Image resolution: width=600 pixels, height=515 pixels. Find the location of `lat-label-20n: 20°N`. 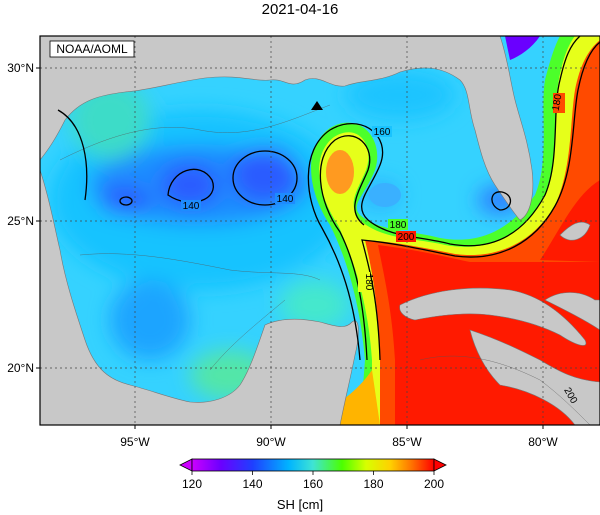

lat-label-20n: 20°N is located at coordinates (20, 368).